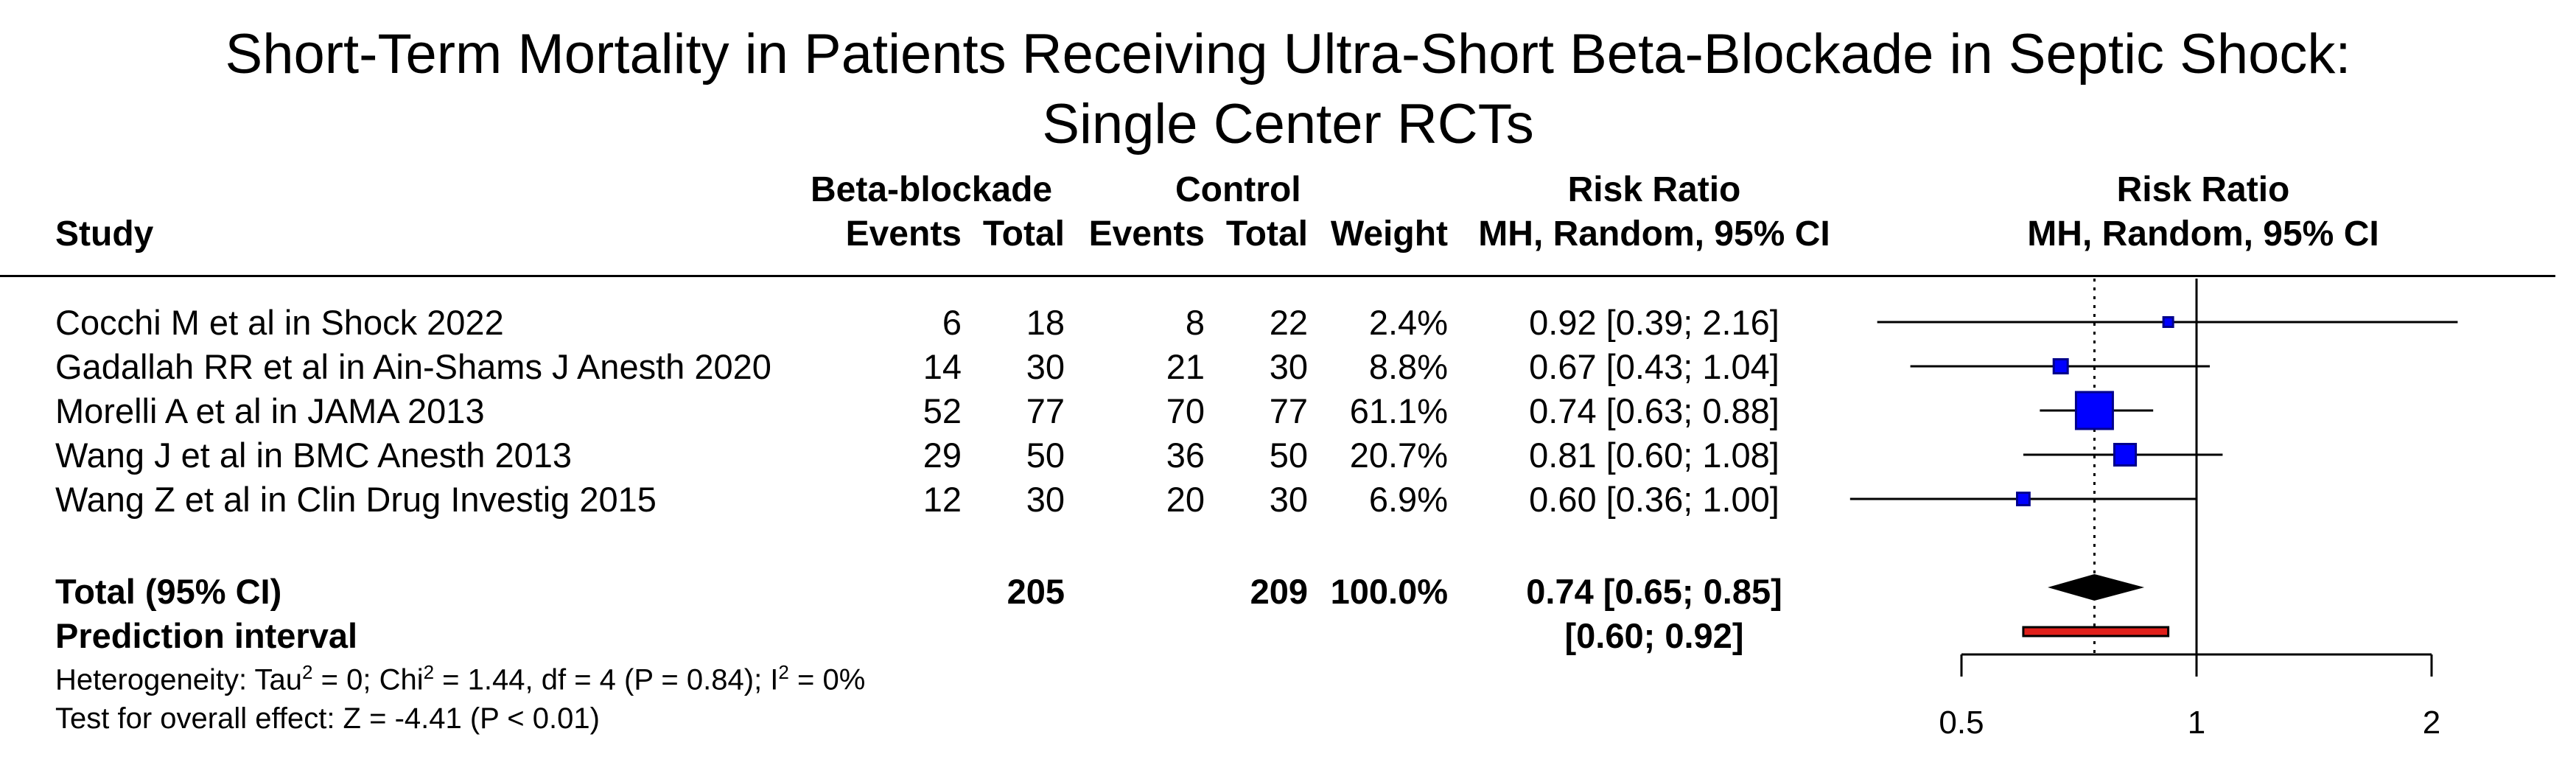 The image size is (2576, 779). Describe the element at coordinates (1288, 124) in the screenshot. I see `chart-title-line-2: Single Center RCTs` at that location.